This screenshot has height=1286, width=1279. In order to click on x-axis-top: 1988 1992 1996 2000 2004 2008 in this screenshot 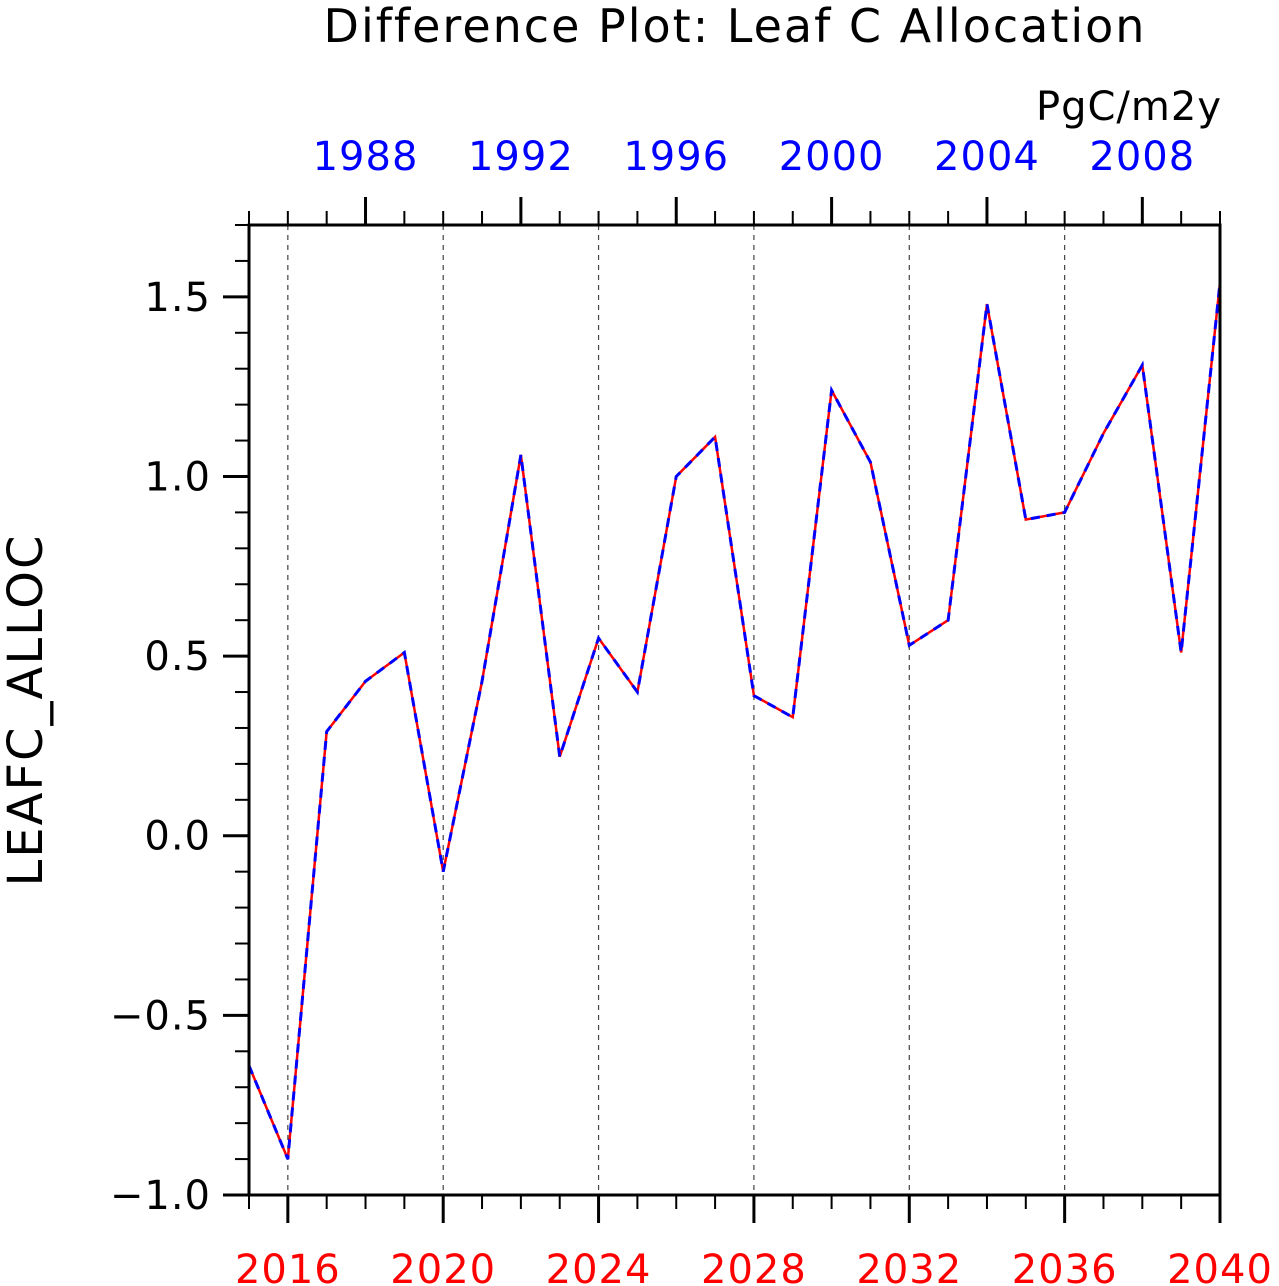, I will do `click(734, 179)`.